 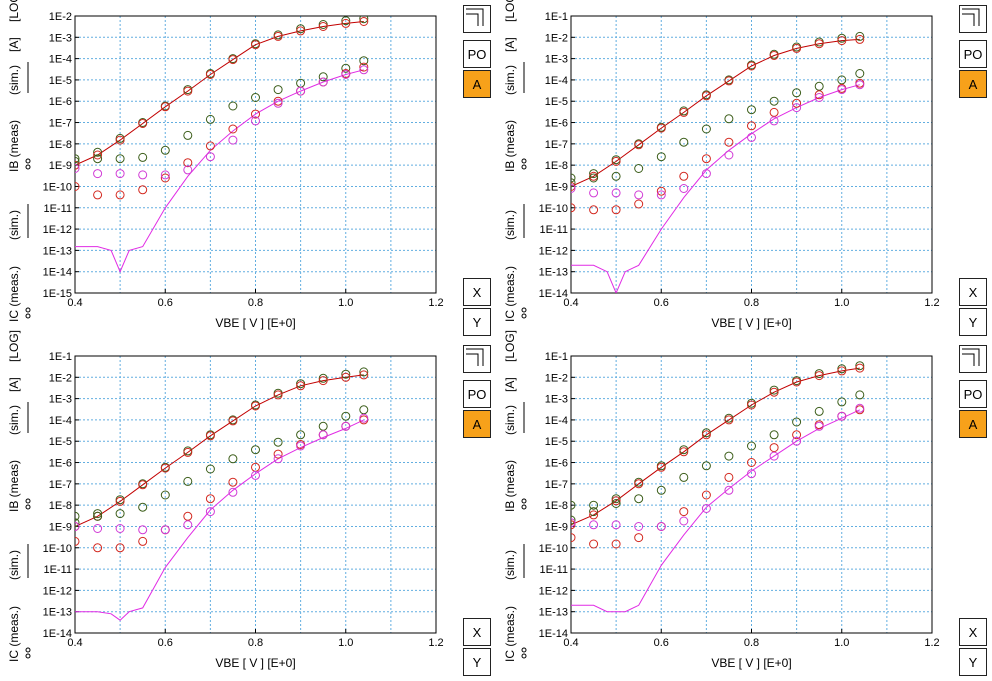 What do you see at coordinates (556, 506) in the screenshot?
I see `y-tick-label: 1E-8` at bounding box center [556, 506].